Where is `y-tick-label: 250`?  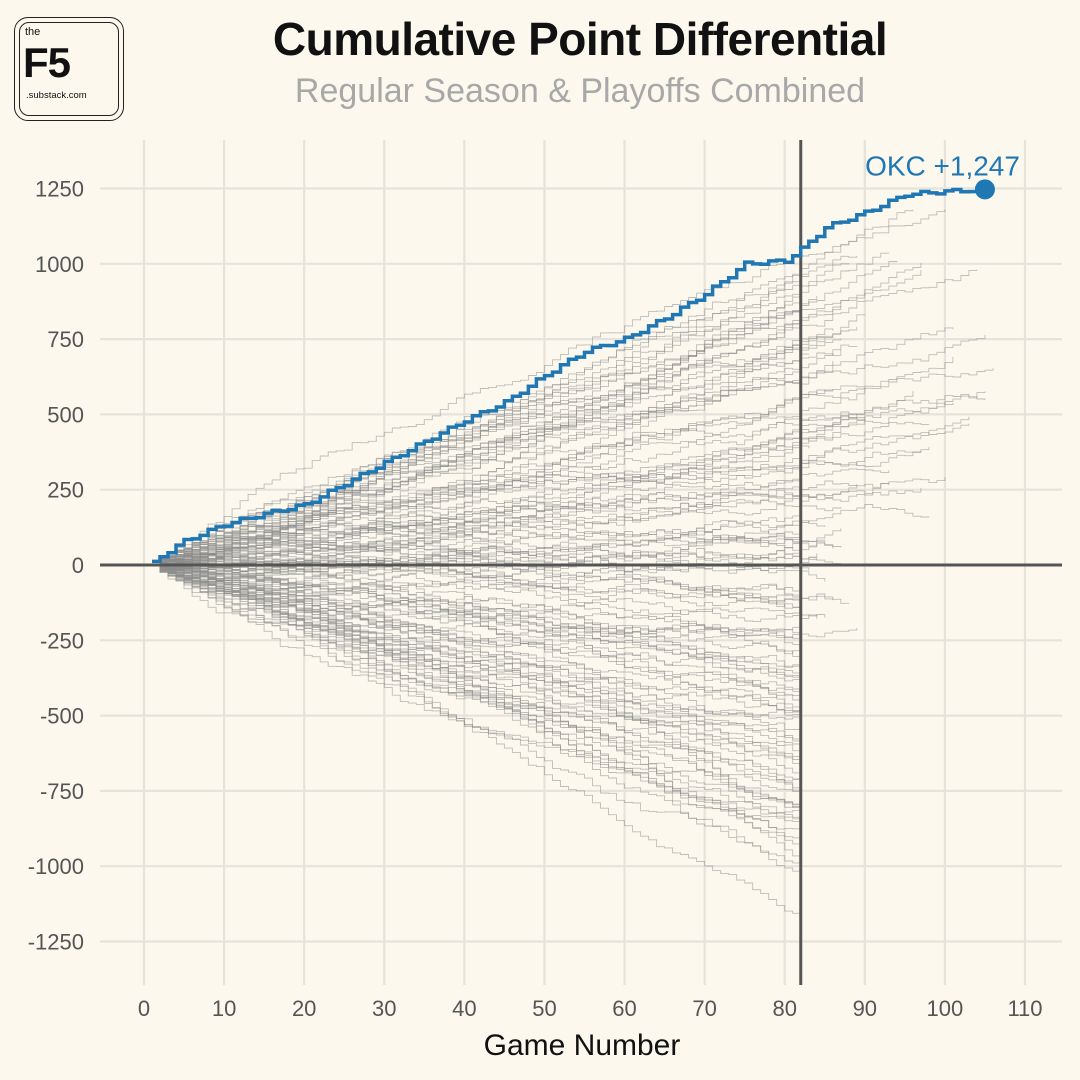 y-tick-label: 250 is located at coordinates (65, 490).